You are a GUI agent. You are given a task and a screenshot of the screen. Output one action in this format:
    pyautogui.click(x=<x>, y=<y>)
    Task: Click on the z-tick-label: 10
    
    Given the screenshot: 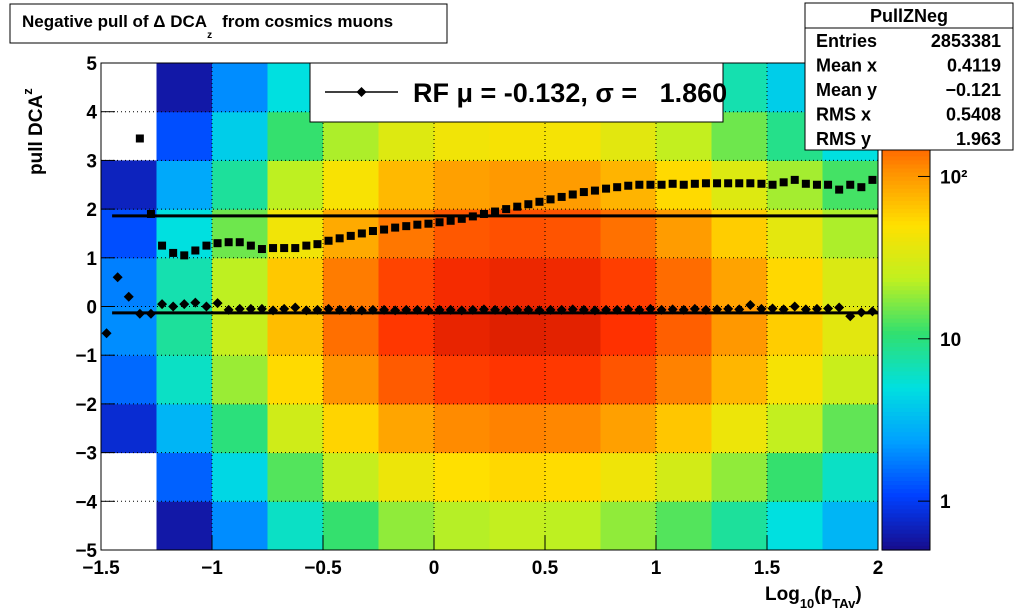 What is the action you would take?
    pyautogui.click(x=950, y=340)
    